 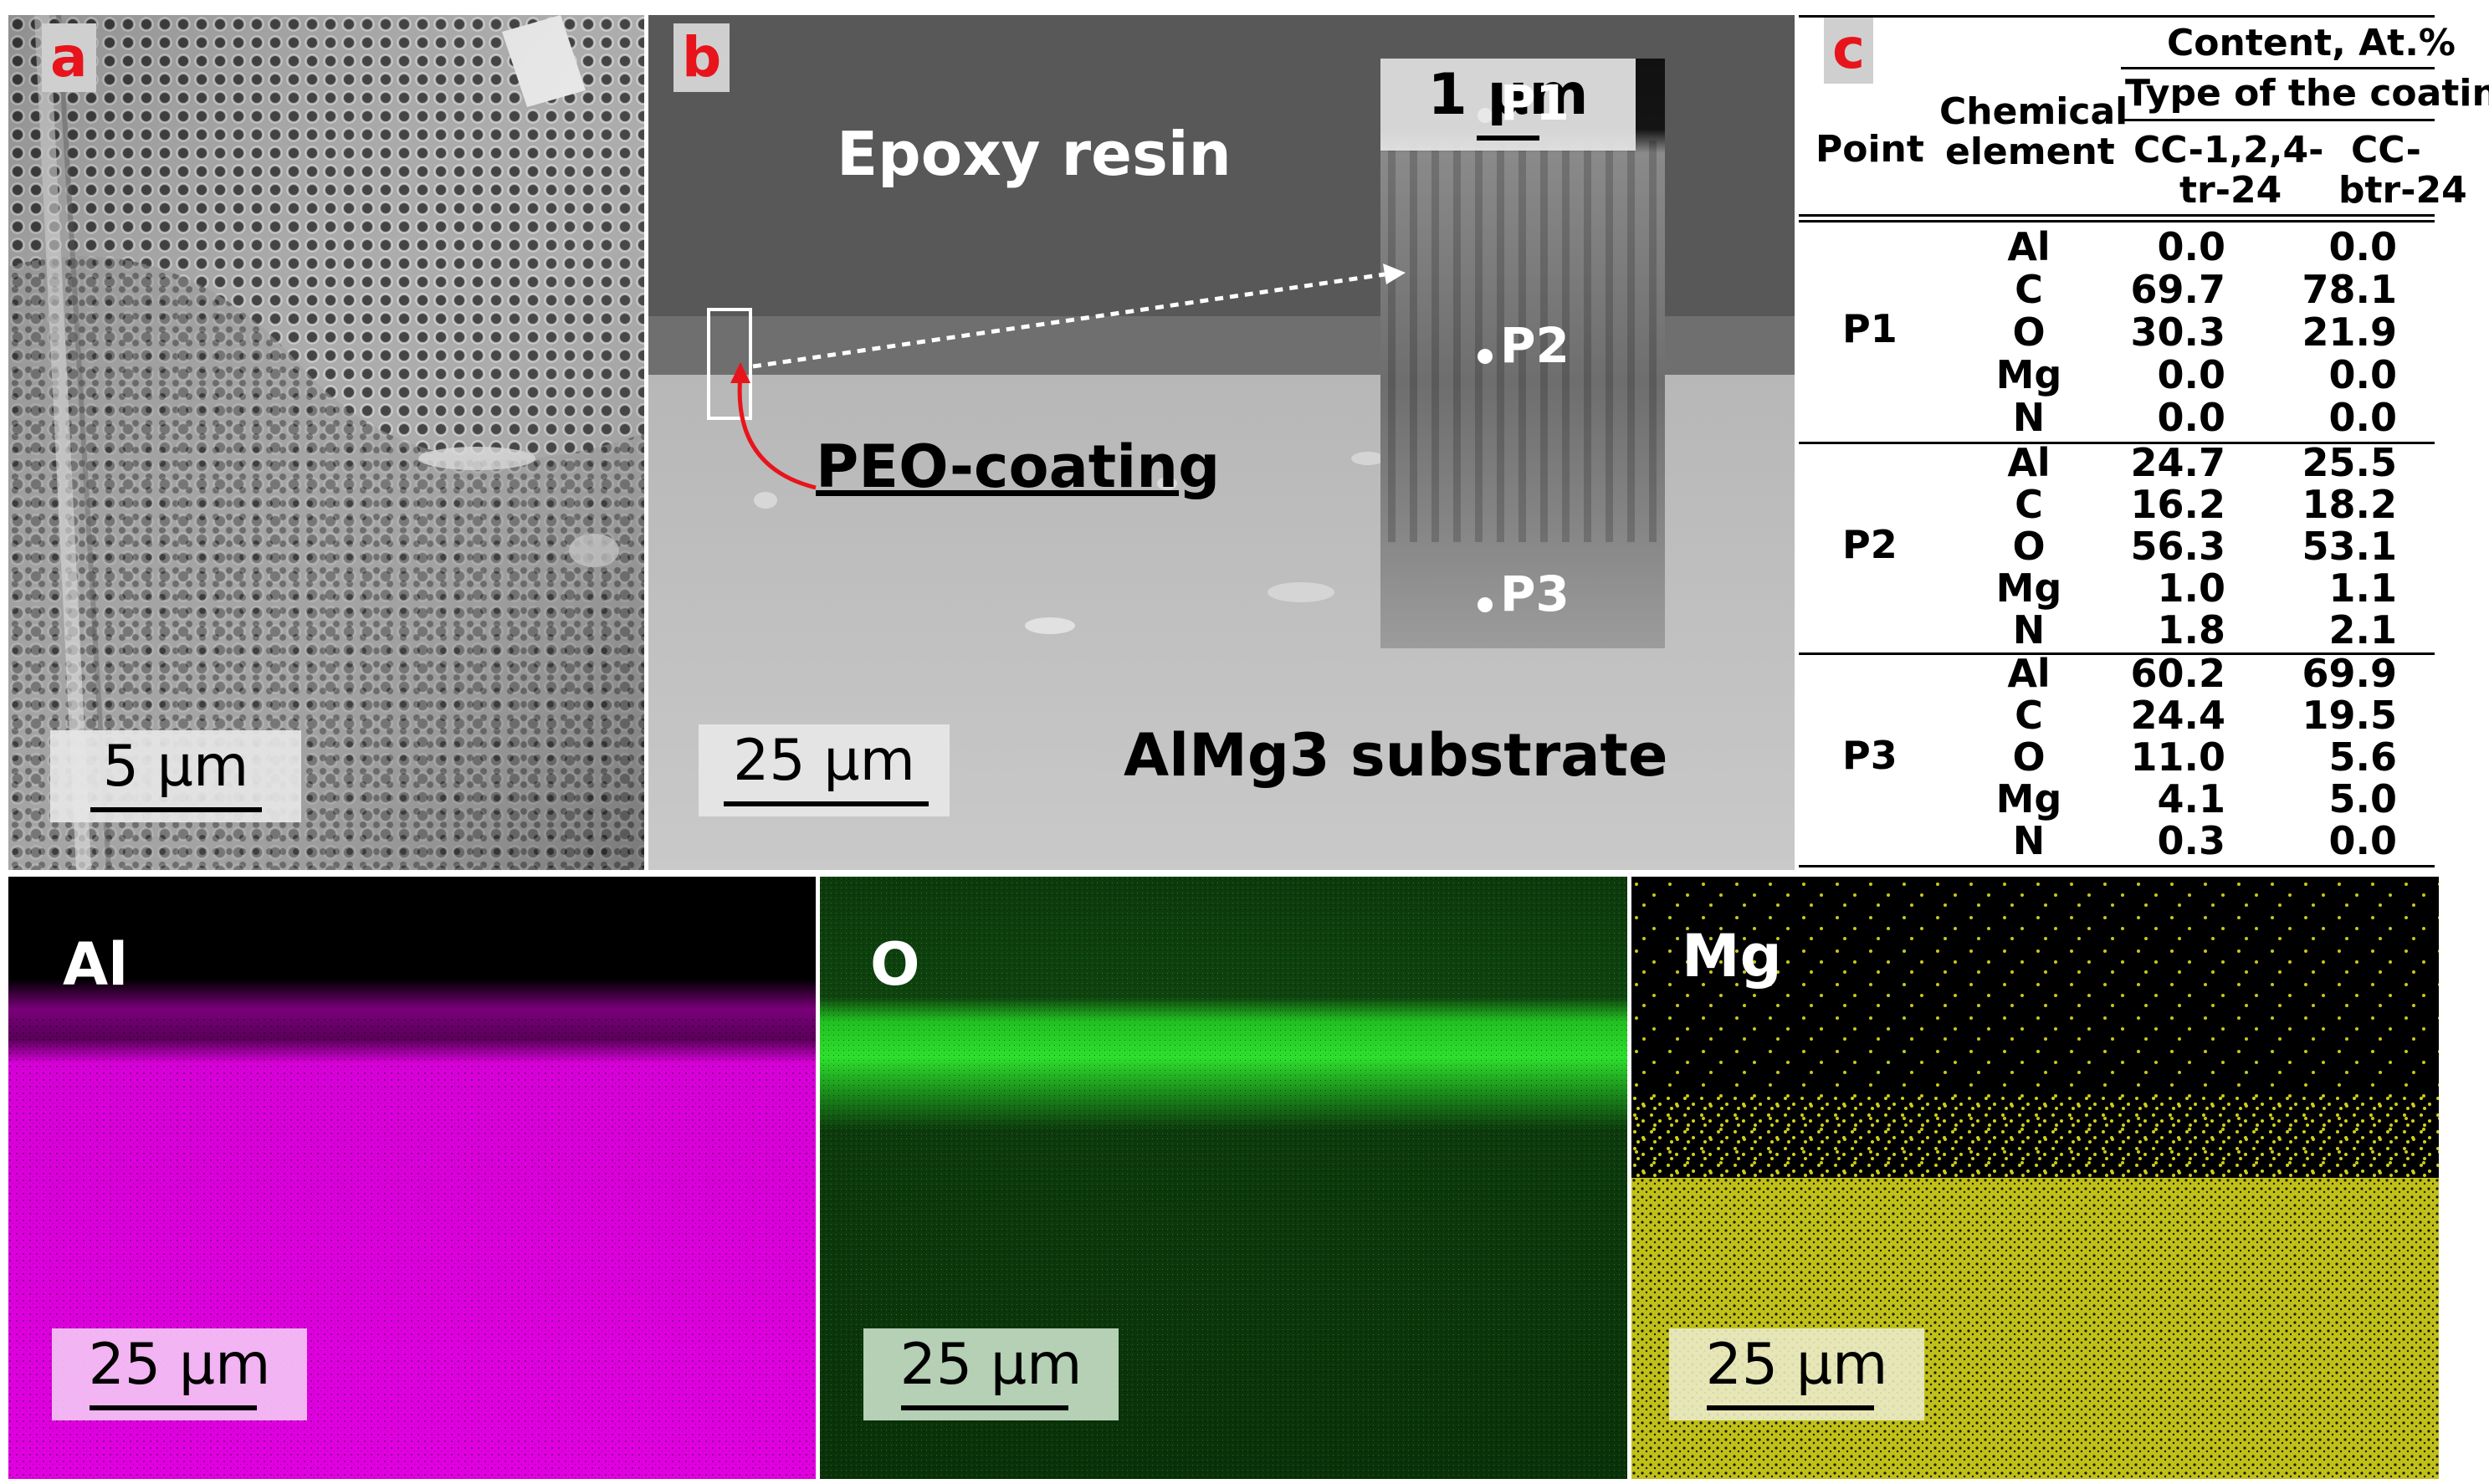 I want to click on scale-bar-a: 5 µm, so click(x=175, y=776).